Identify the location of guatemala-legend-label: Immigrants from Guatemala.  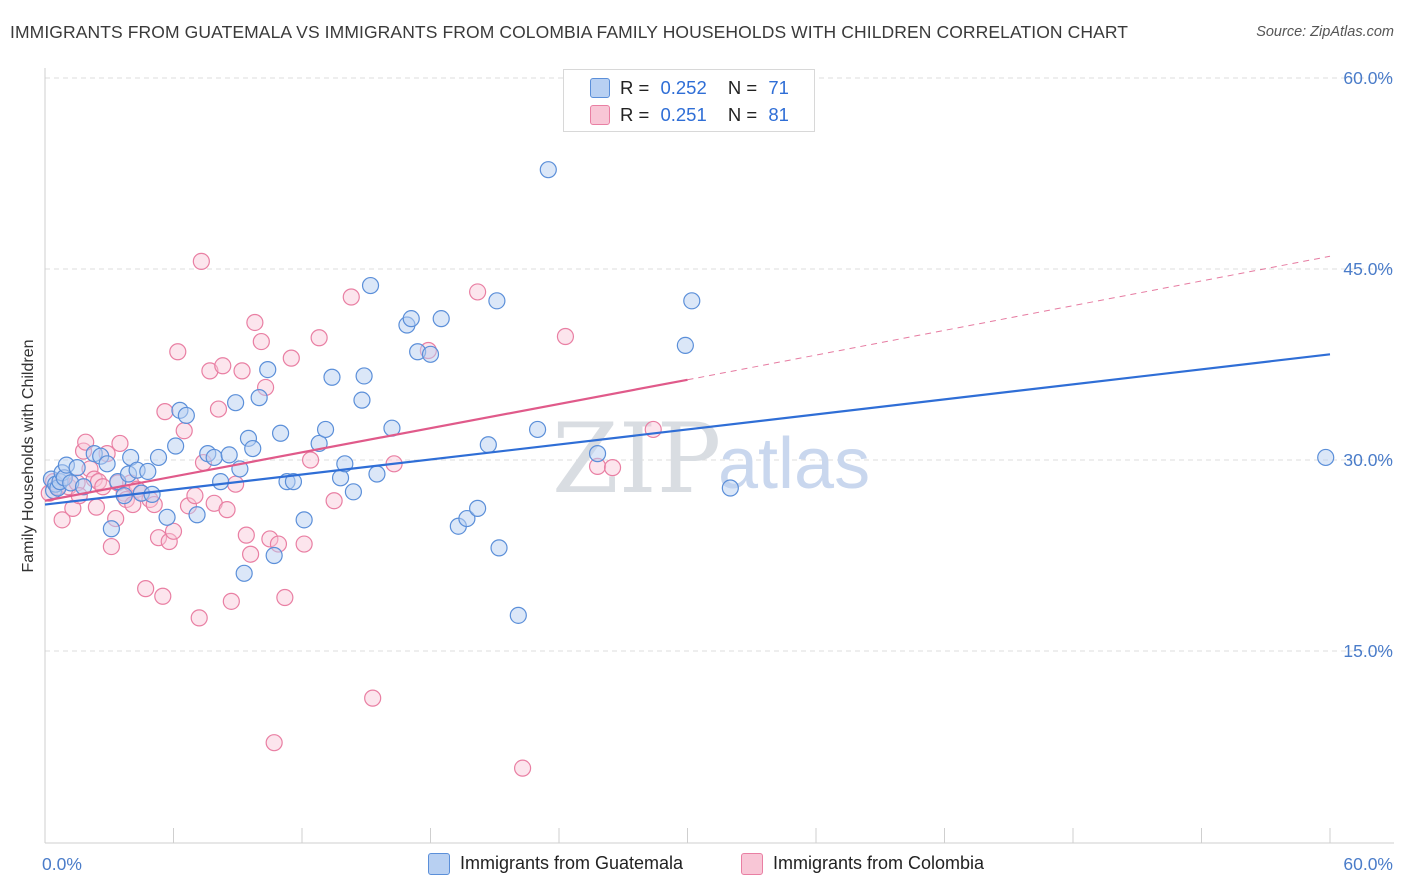
(572, 863).